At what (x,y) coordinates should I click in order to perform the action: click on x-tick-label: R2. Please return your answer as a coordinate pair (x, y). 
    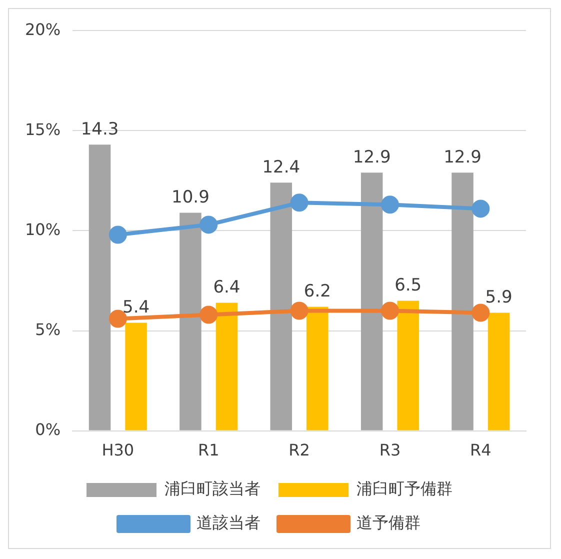
    Looking at the image, I should click on (299, 450).